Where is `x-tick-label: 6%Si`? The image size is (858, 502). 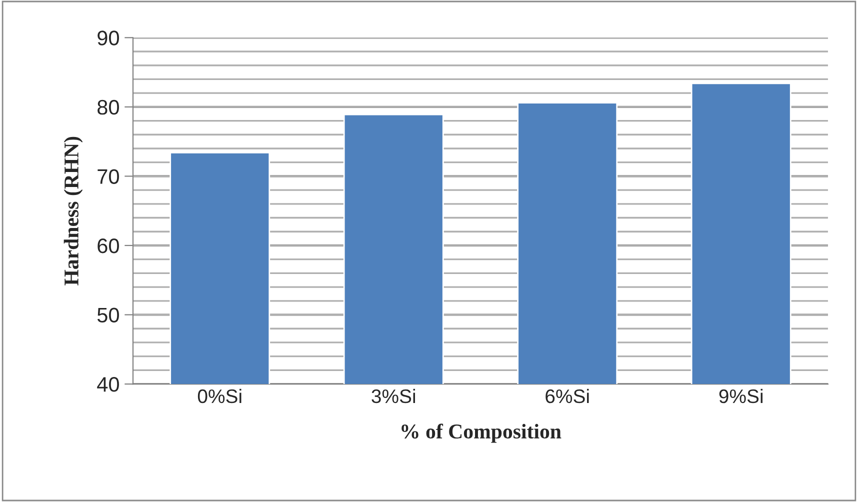 x-tick-label: 6%Si is located at coordinates (567, 396).